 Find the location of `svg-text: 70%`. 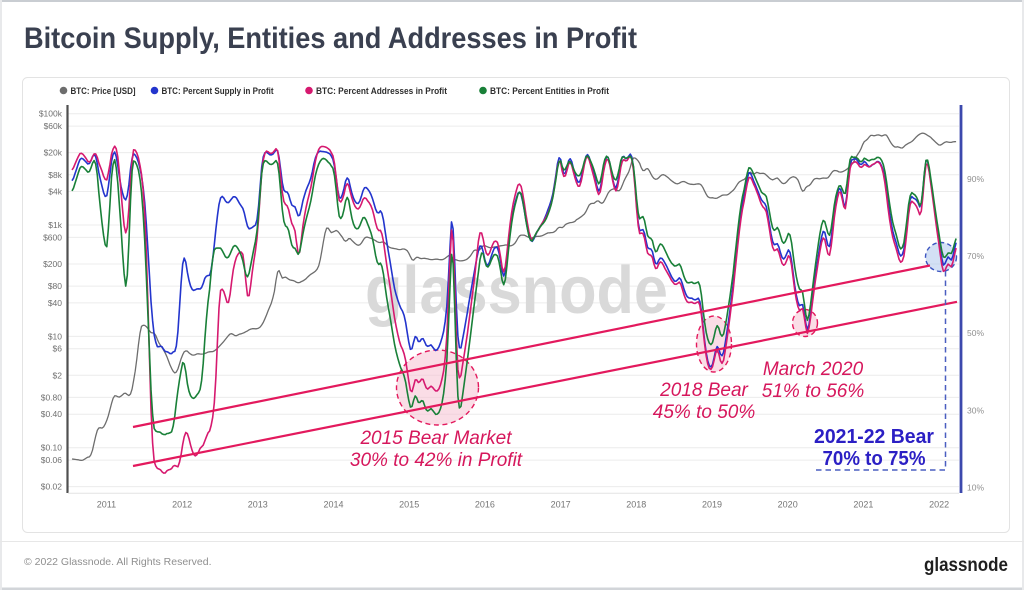

svg-text: 70% is located at coordinates (975, 256).